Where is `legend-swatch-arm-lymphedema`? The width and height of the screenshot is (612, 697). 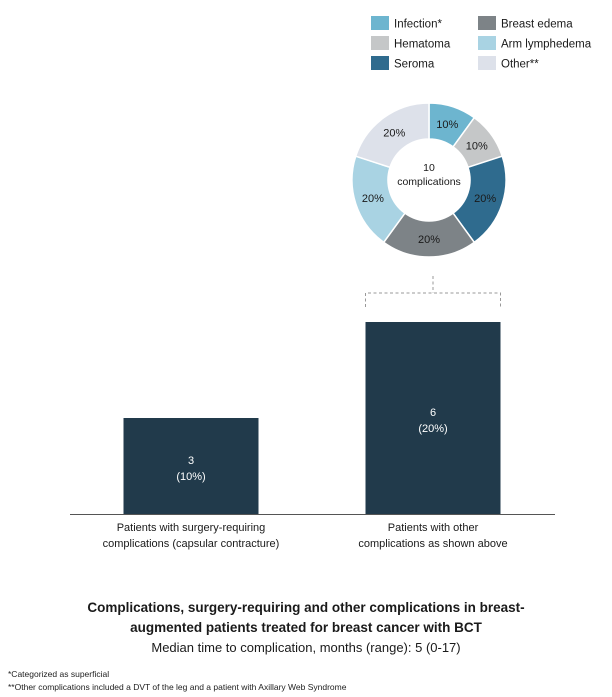
legend-swatch-arm-lymphedema is located at coordinates (487, 43).